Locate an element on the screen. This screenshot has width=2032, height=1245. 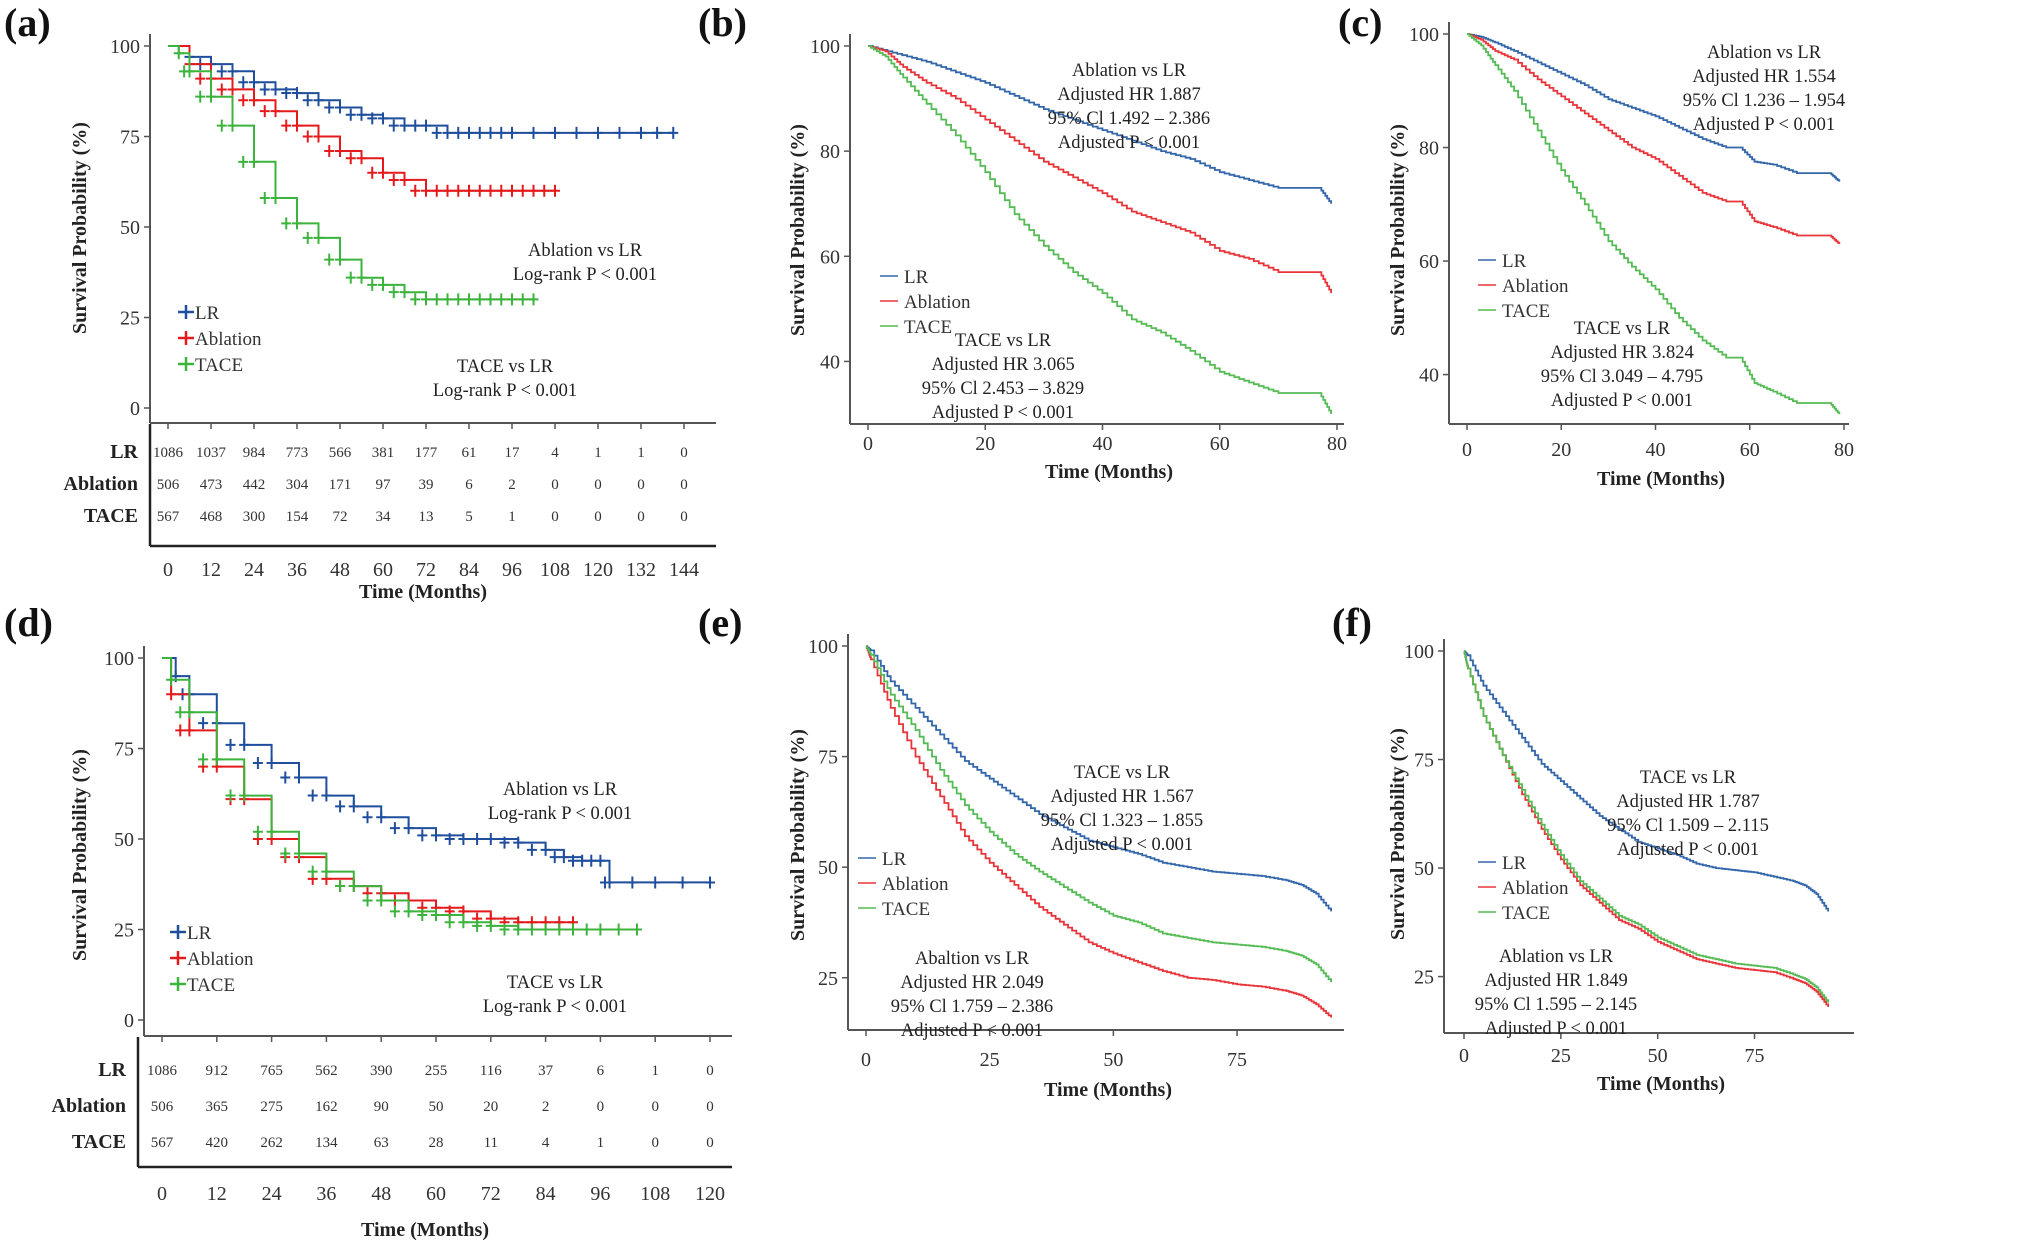
x-tick-label: 108 is located at coordinates (655, 1194).